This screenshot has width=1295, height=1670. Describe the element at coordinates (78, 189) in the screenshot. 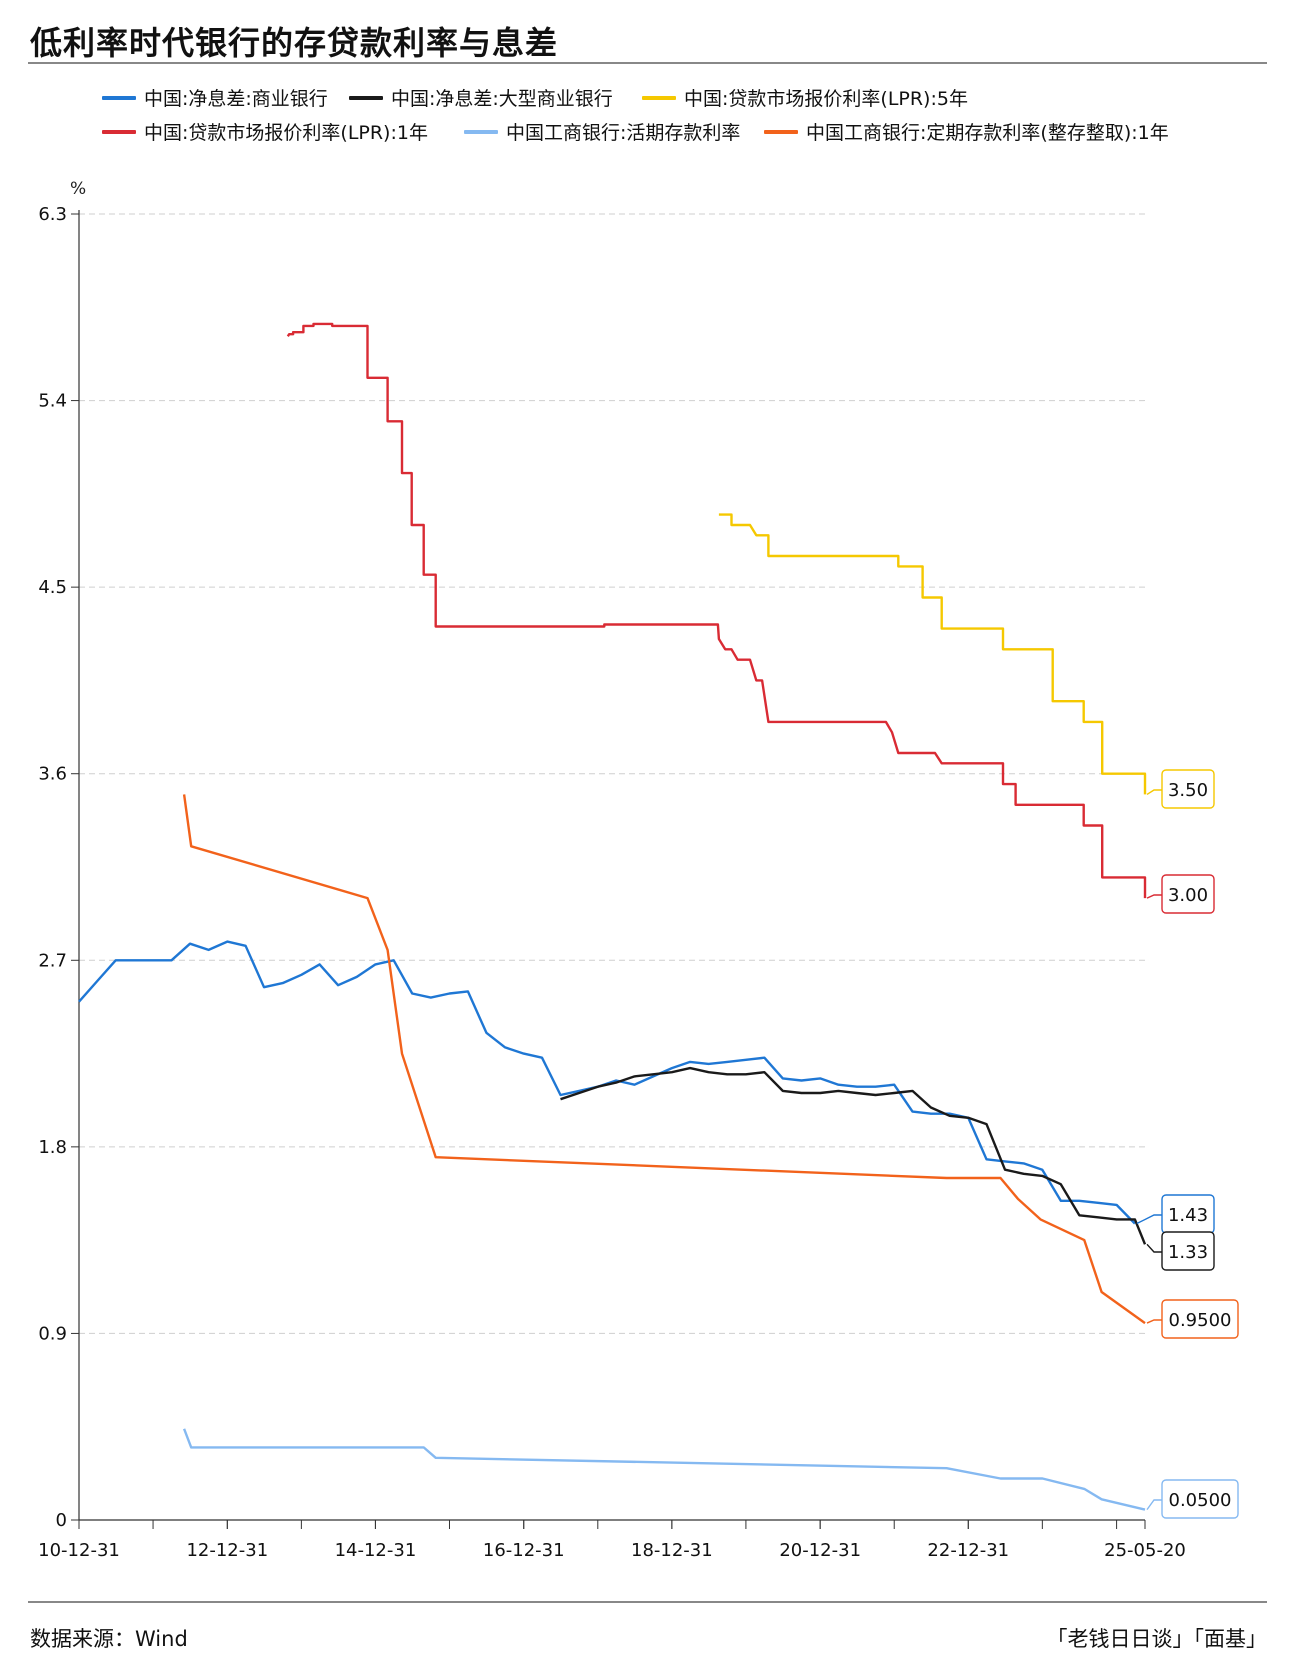

I see `y-axis-unit: %` at that location.